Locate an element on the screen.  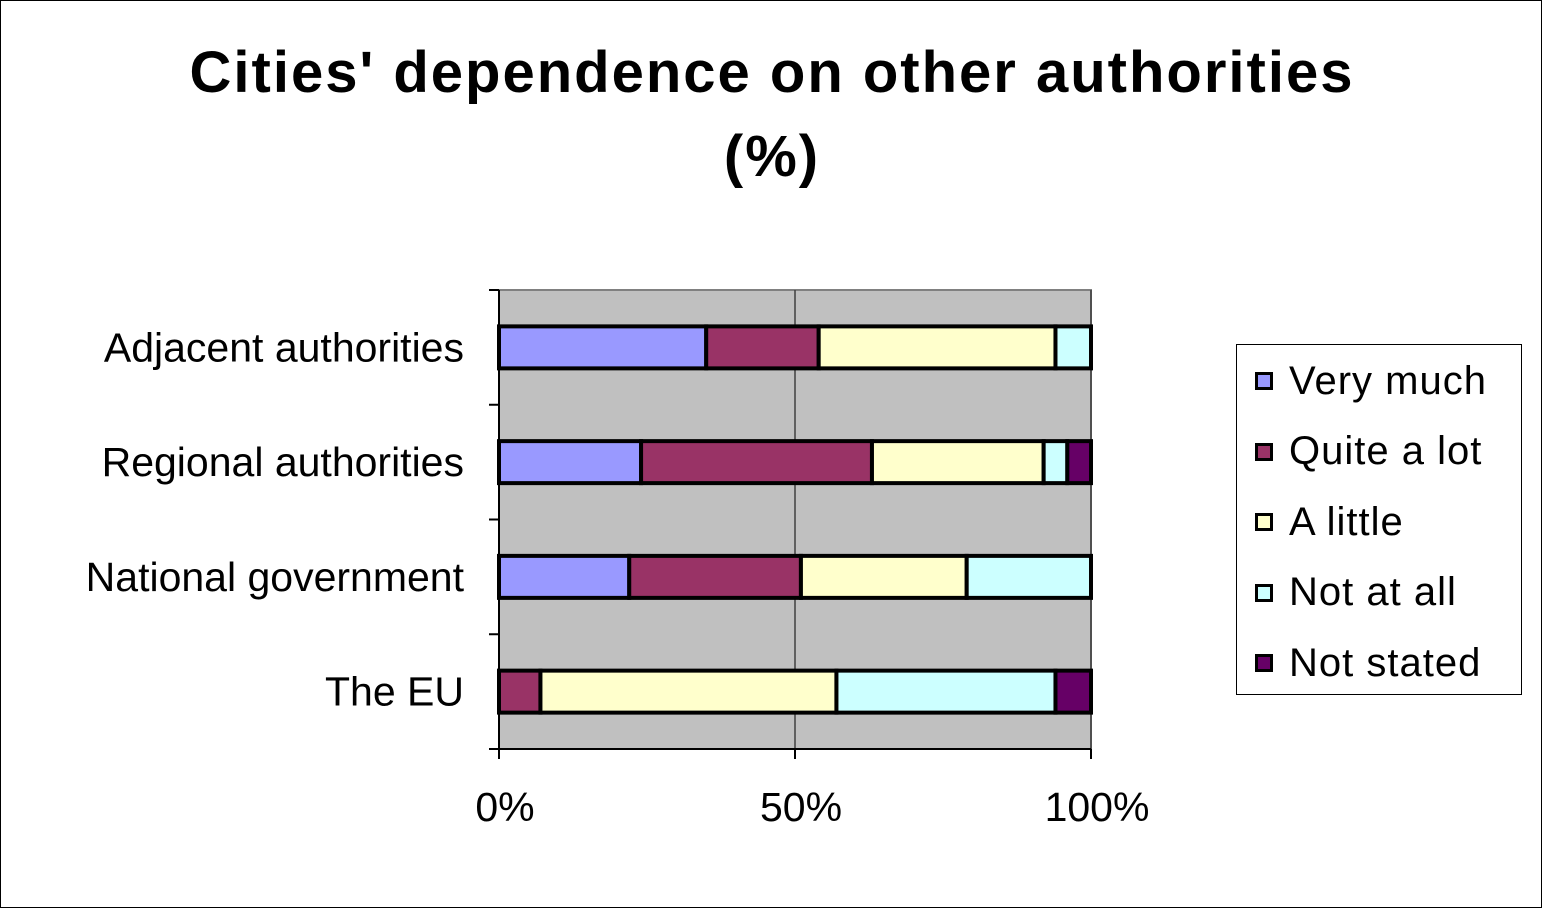
legend-item: A little is located at coordinates (1329, 521).